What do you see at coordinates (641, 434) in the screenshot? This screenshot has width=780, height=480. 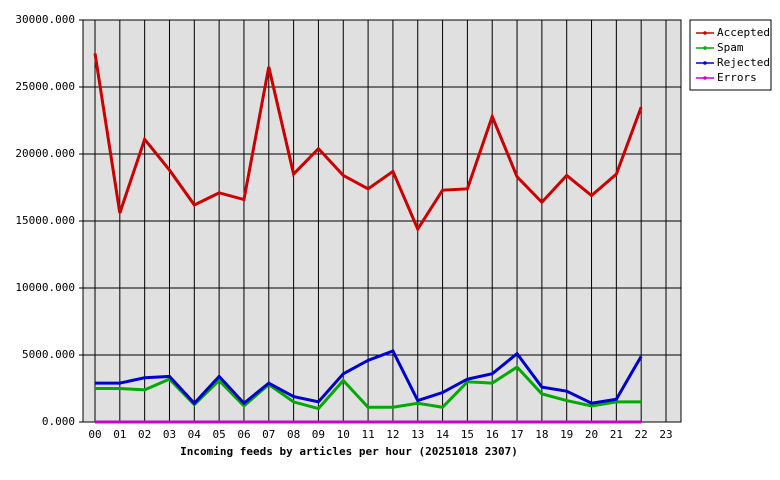 I see `x-tick-label: 22` at bounding box center [641, 434].